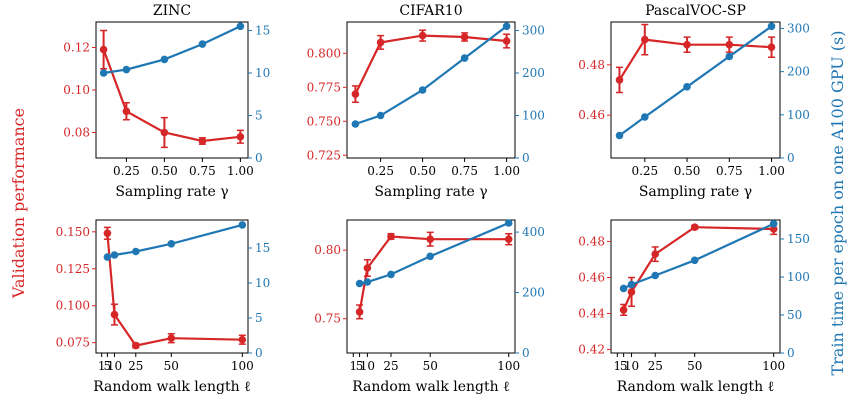 The width and height of the screenshot is (852, 406). Describe the element at coordinates (262, 283) in the screenshot. I see `right-y-tick-label: 10` at that location.